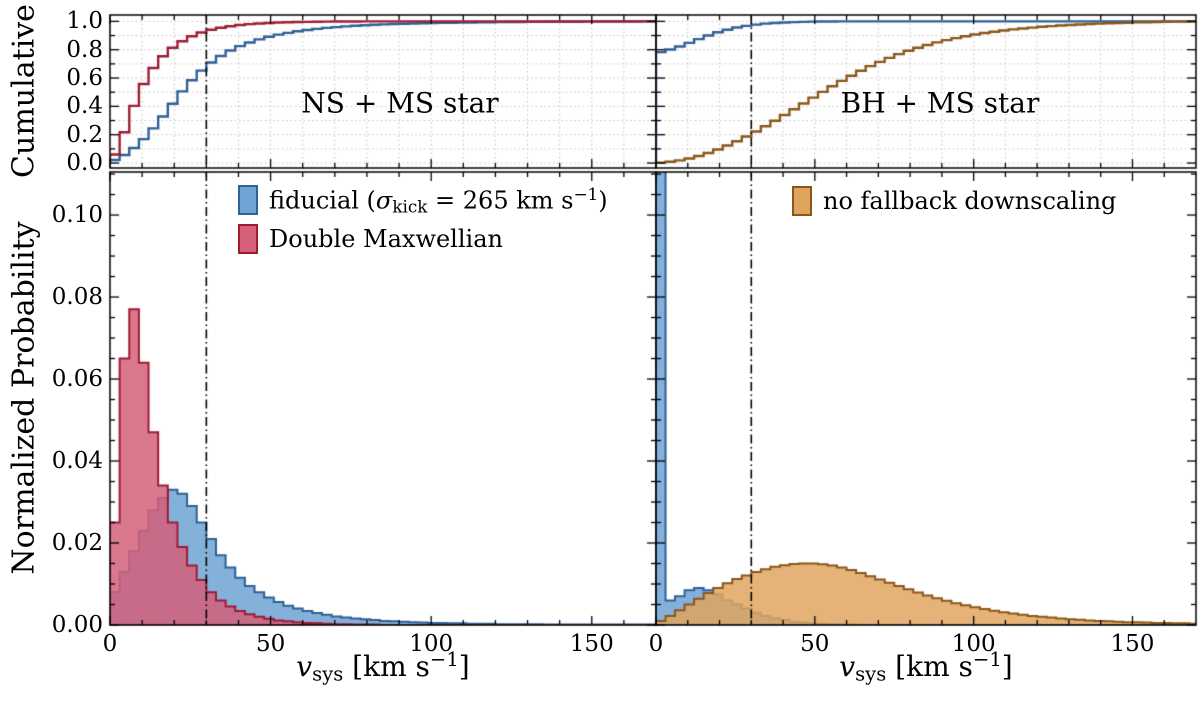 Image resolution: width=1200 pixels, height=710 pixels. Describe the element at coordinates (591, 644) in the screenshot. I see `x-tick-label-left: 150` at that location.